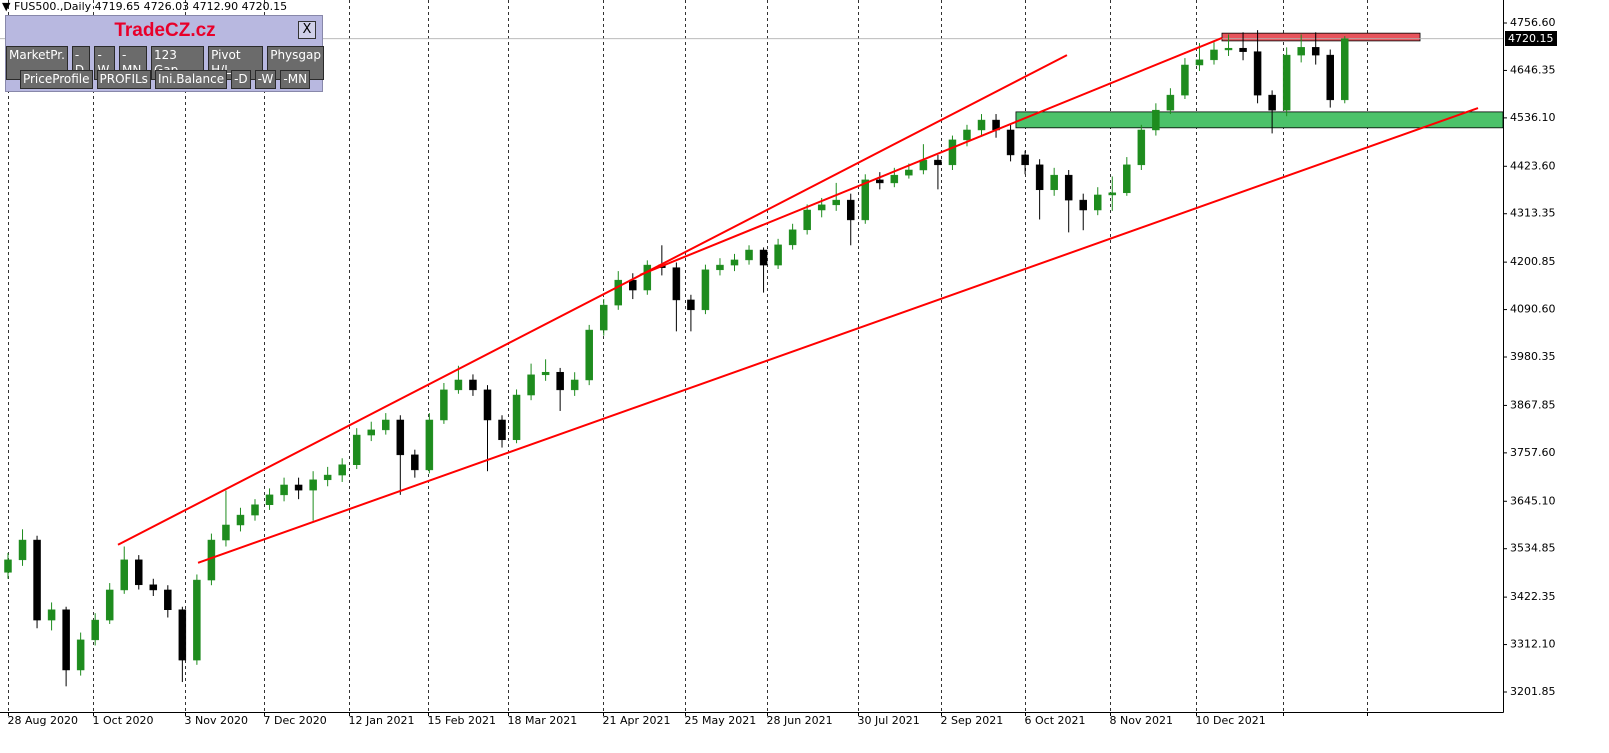 The image size is (1609, 753). What do you see at coordinates (1321, 37) in the screenshot?
I see `price-zone` at bounding box center [1321, 37].